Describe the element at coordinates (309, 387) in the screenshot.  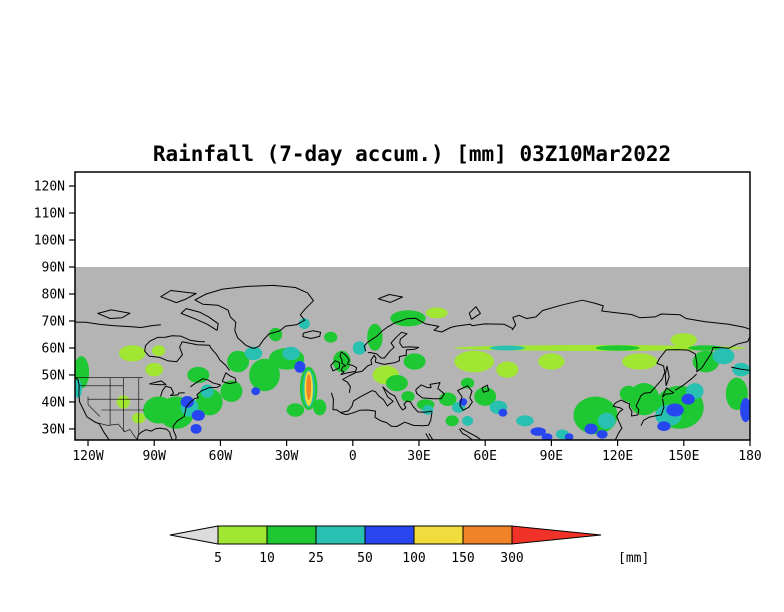
I see `rain-cell-150-300mm` at that location.